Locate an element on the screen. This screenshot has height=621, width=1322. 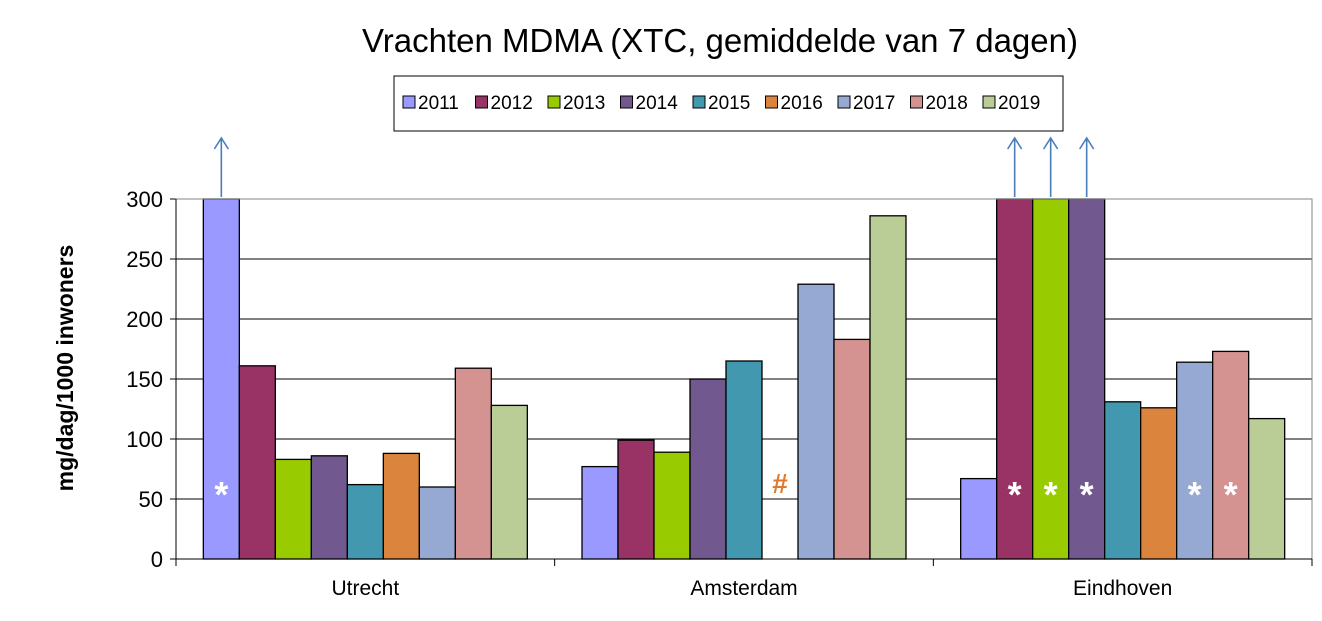
legend-entry: 2018 is located at coordinates (939, 103).